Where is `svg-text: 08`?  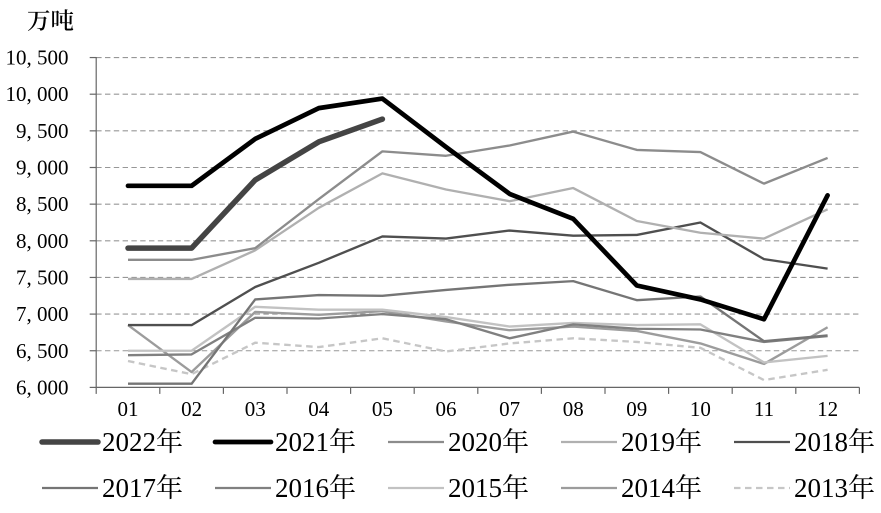
svg-text: 08 is located at coordinates (573, 409).